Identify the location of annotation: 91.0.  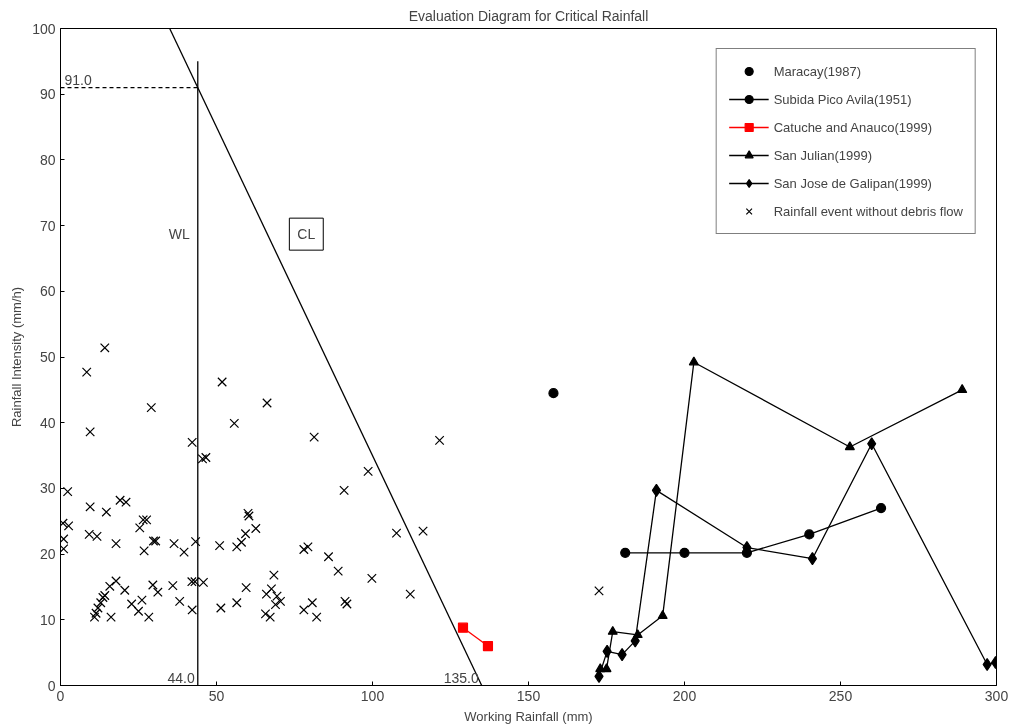
(78, 79).